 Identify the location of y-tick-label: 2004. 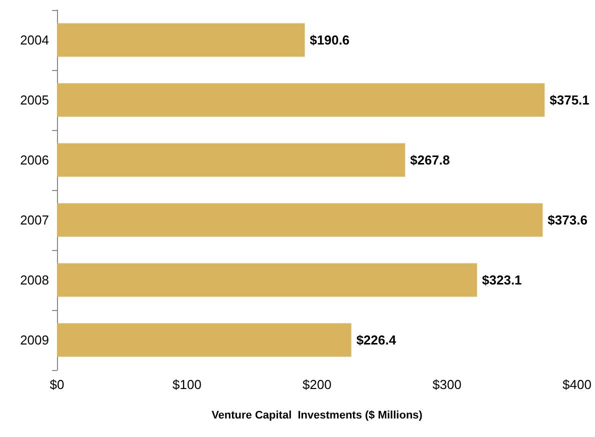
(34, 40).